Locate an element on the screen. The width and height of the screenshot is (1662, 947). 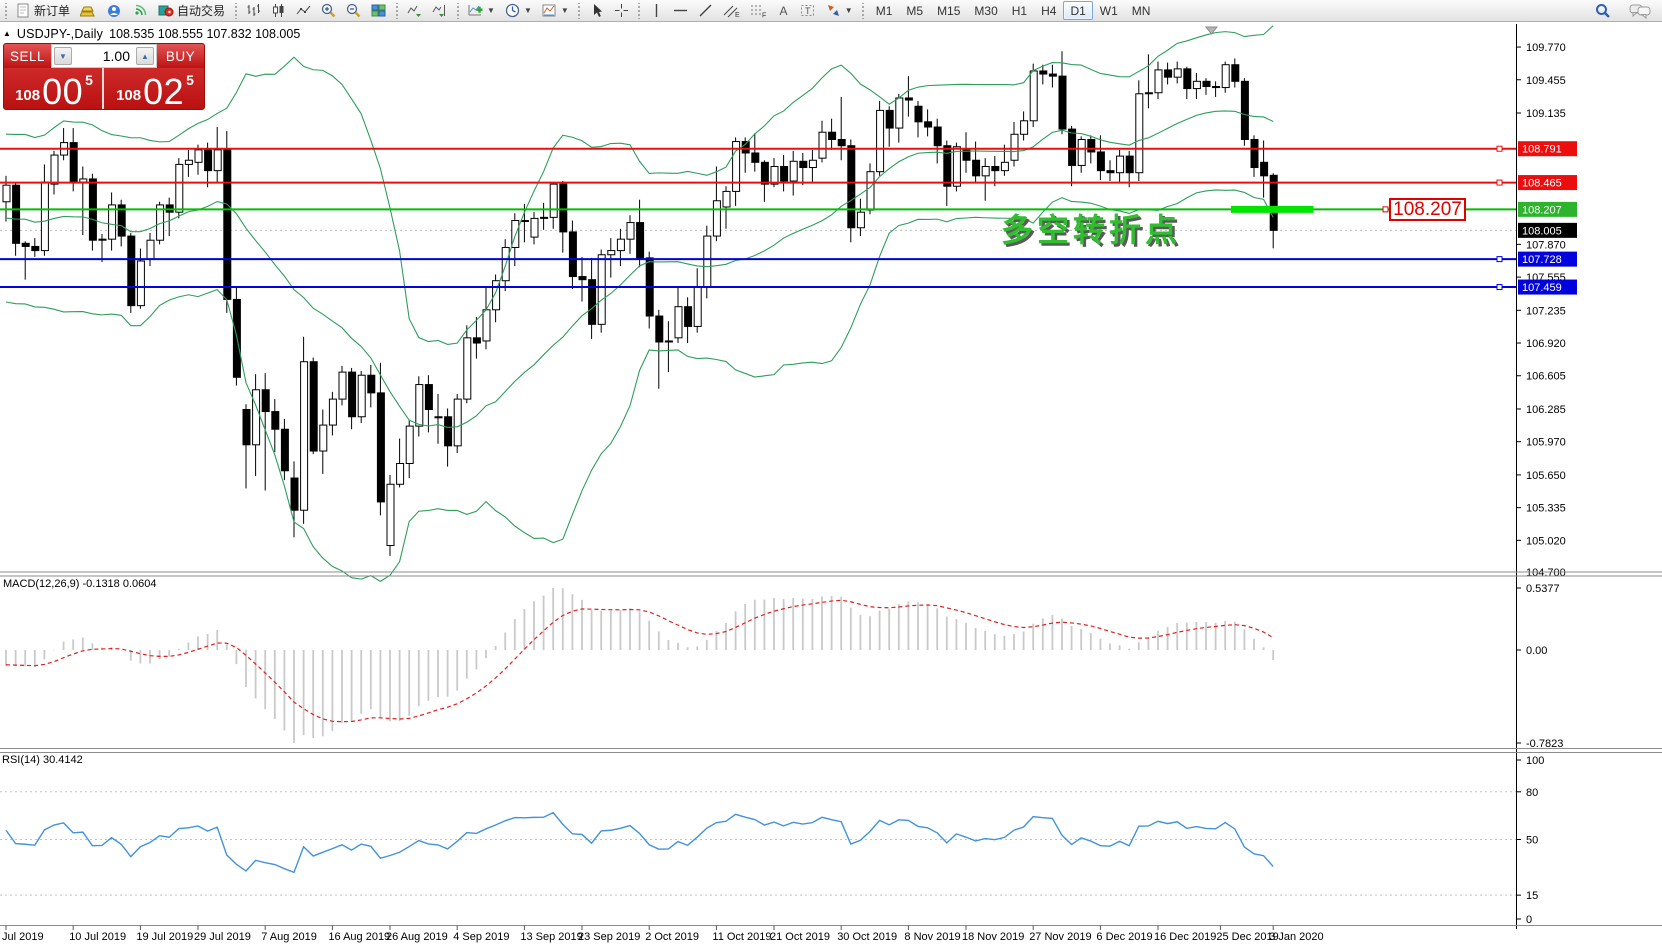
tile-windows-button is located at coordinates (378, 11).